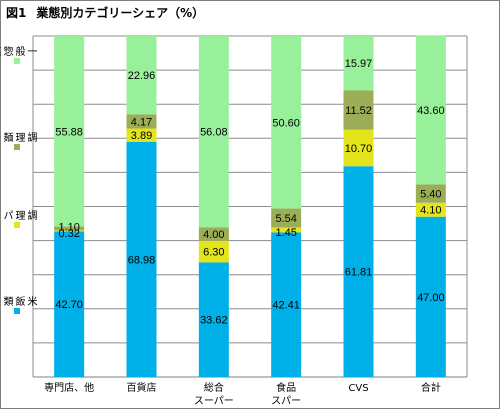 The image size is (500, 409). Describe the element at coordinates (286, 387) in the screenshot. I see `category-label: 食品` at that location.